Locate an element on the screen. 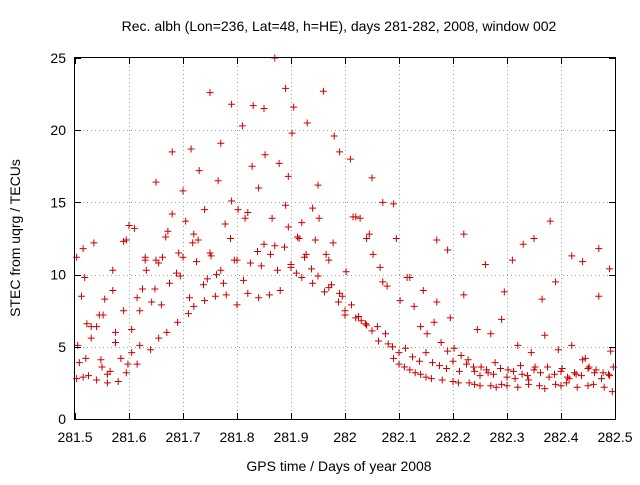  x-tick-label: 281.8 is located at coordinates (236, 437).